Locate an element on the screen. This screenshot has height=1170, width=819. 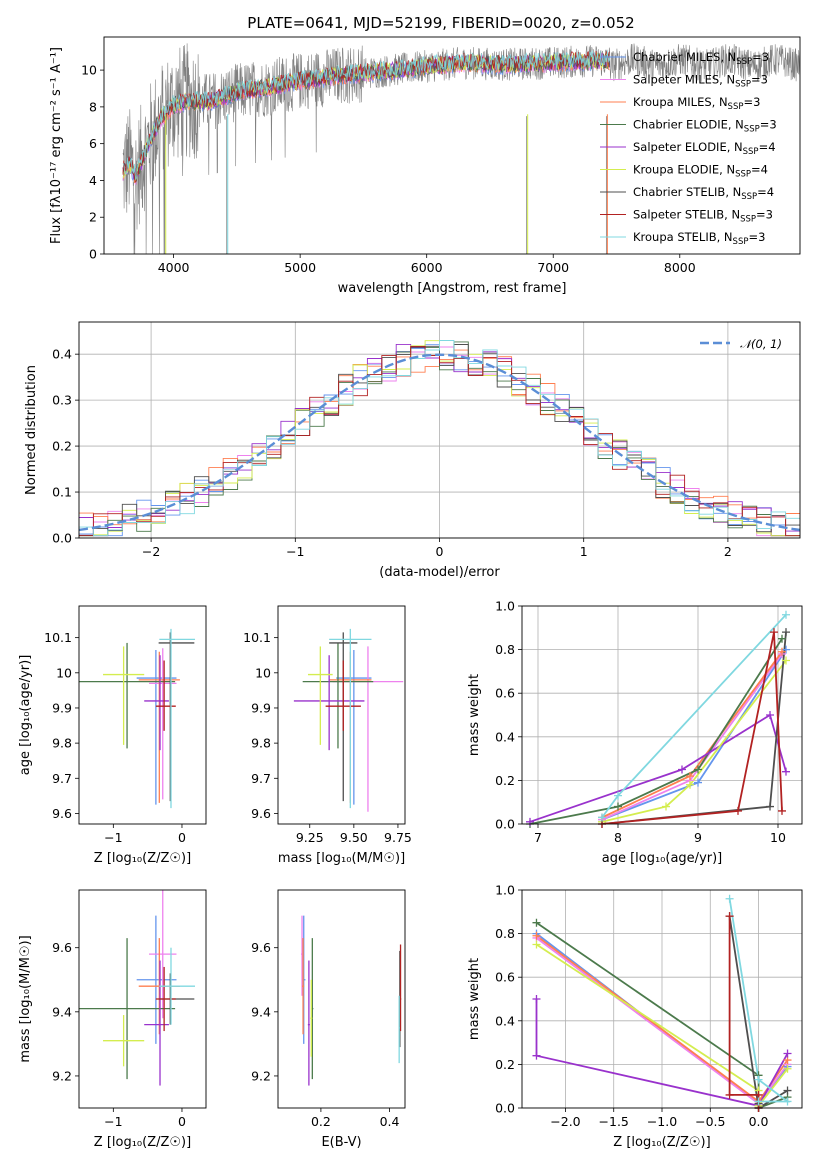
y-tick-label: 9.8 is located at coordinates (261, 743).